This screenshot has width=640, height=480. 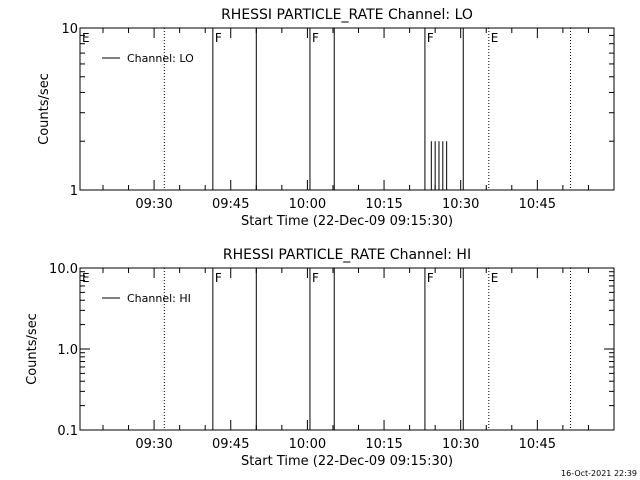 I want to click on panel-1-x-axis-label: Start Time (22-Dec-09 09:15:30), so click(x=347, y=221).